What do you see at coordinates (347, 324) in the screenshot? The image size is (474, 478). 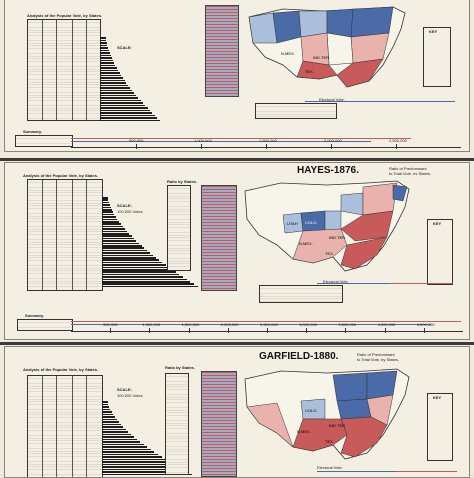 I see `axis-tick-label: 3,500,000` at bounding box center [347, 324].